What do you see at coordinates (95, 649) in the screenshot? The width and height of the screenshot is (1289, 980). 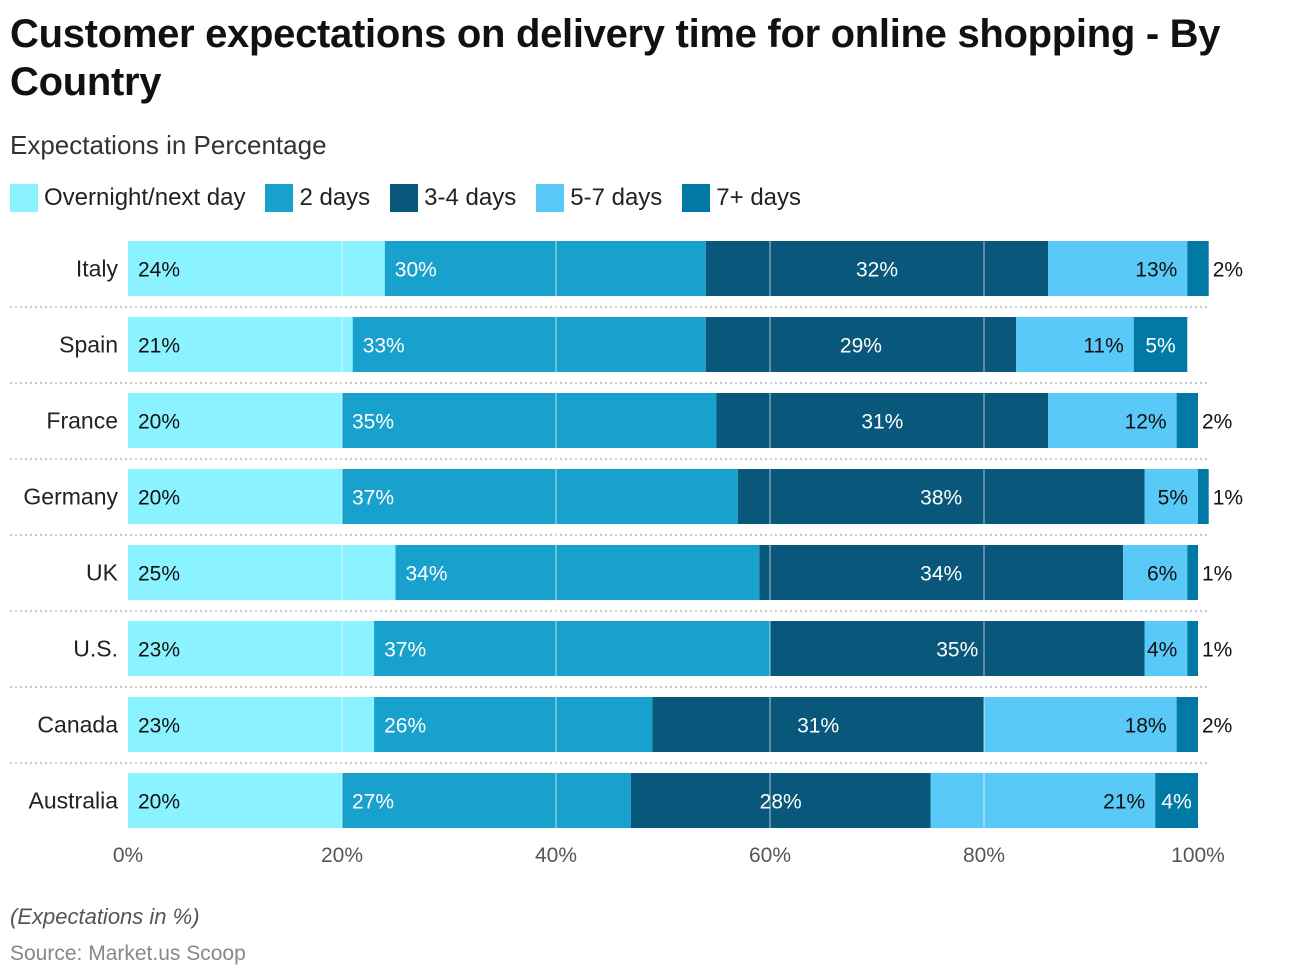 I see `category-label: U.S.` at bounding box center [95, 649].